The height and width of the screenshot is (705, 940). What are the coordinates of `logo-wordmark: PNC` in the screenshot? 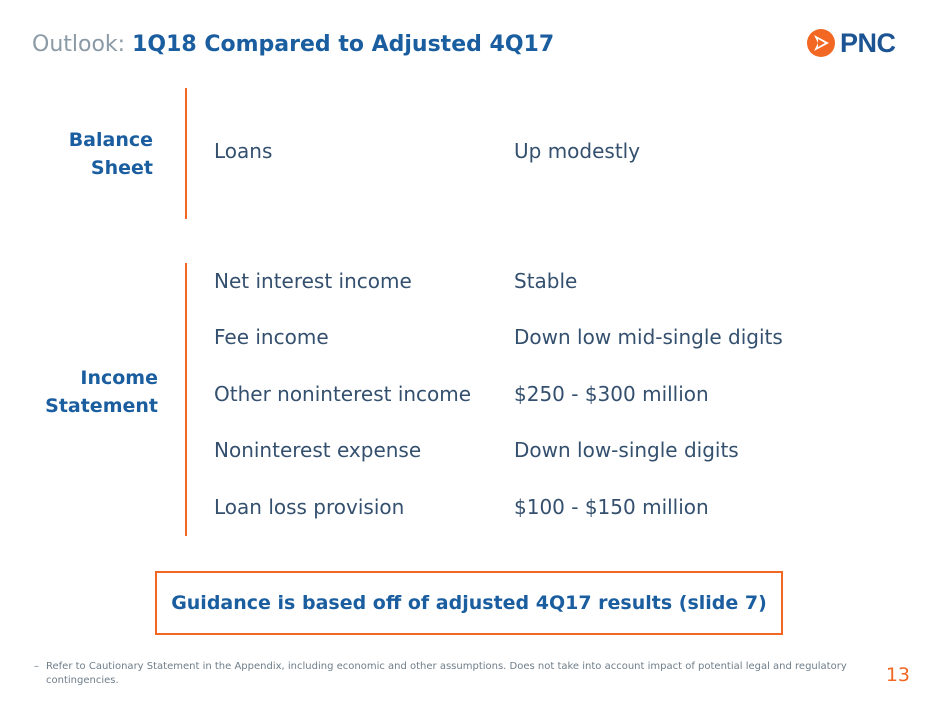 It's located at (868, 42).